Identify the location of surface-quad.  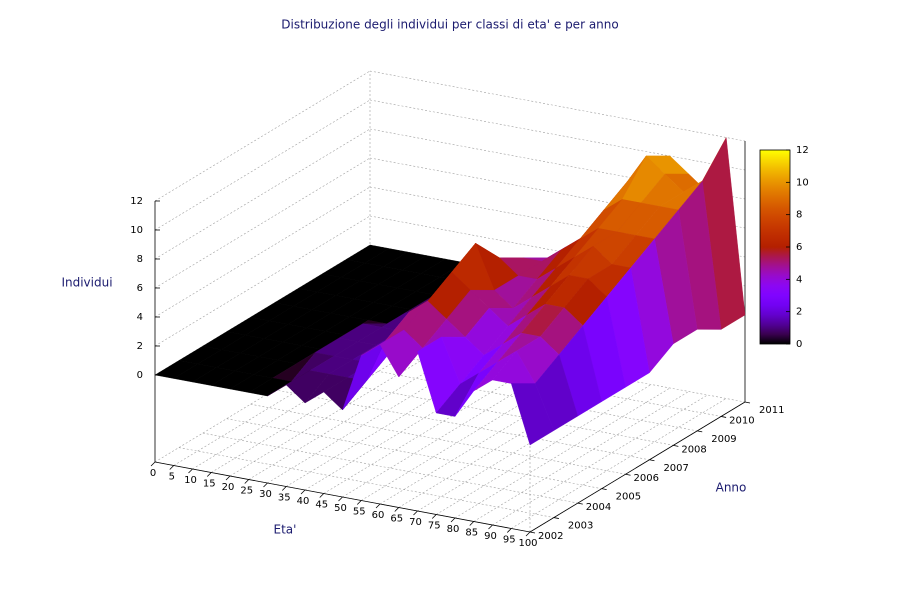
(532, 414).